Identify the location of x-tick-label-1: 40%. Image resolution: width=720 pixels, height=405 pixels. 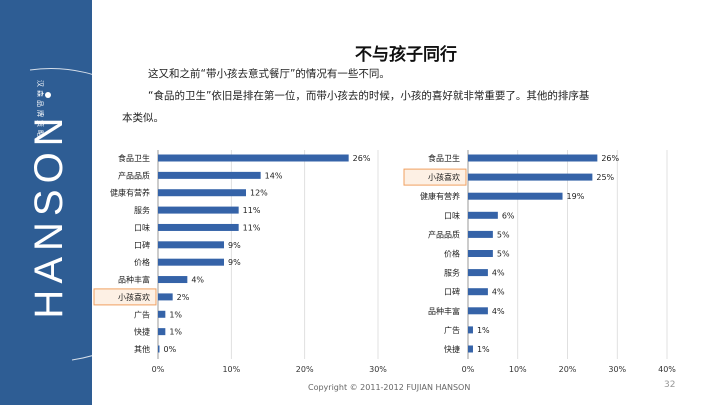
(667, 369).